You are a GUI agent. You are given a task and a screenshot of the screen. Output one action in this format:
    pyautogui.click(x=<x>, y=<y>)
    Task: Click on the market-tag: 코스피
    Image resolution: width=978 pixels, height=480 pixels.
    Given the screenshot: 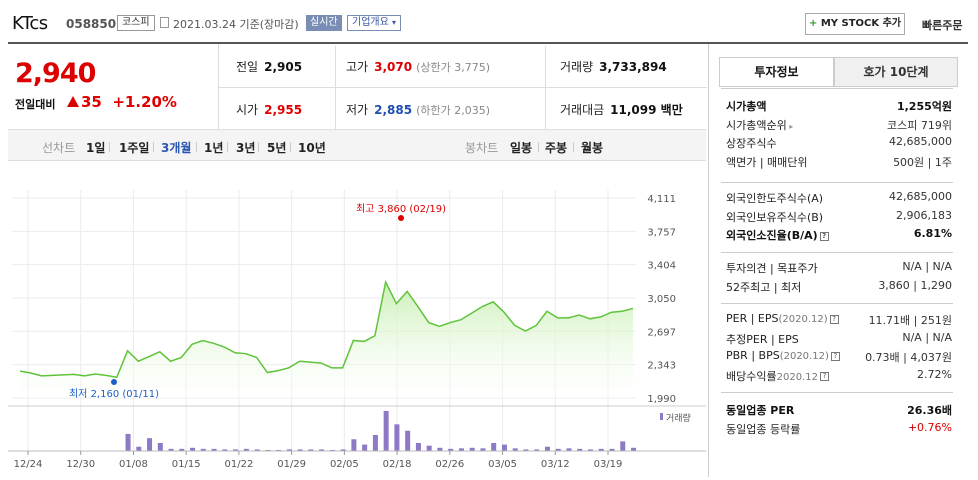 What is the action you would take?
    pyautogui.click(x=136, y=23)
    